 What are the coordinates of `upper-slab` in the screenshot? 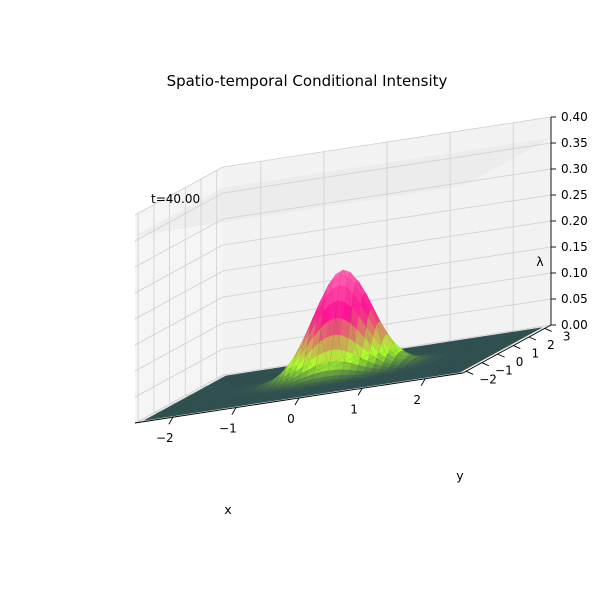 It's located at (343, 186).